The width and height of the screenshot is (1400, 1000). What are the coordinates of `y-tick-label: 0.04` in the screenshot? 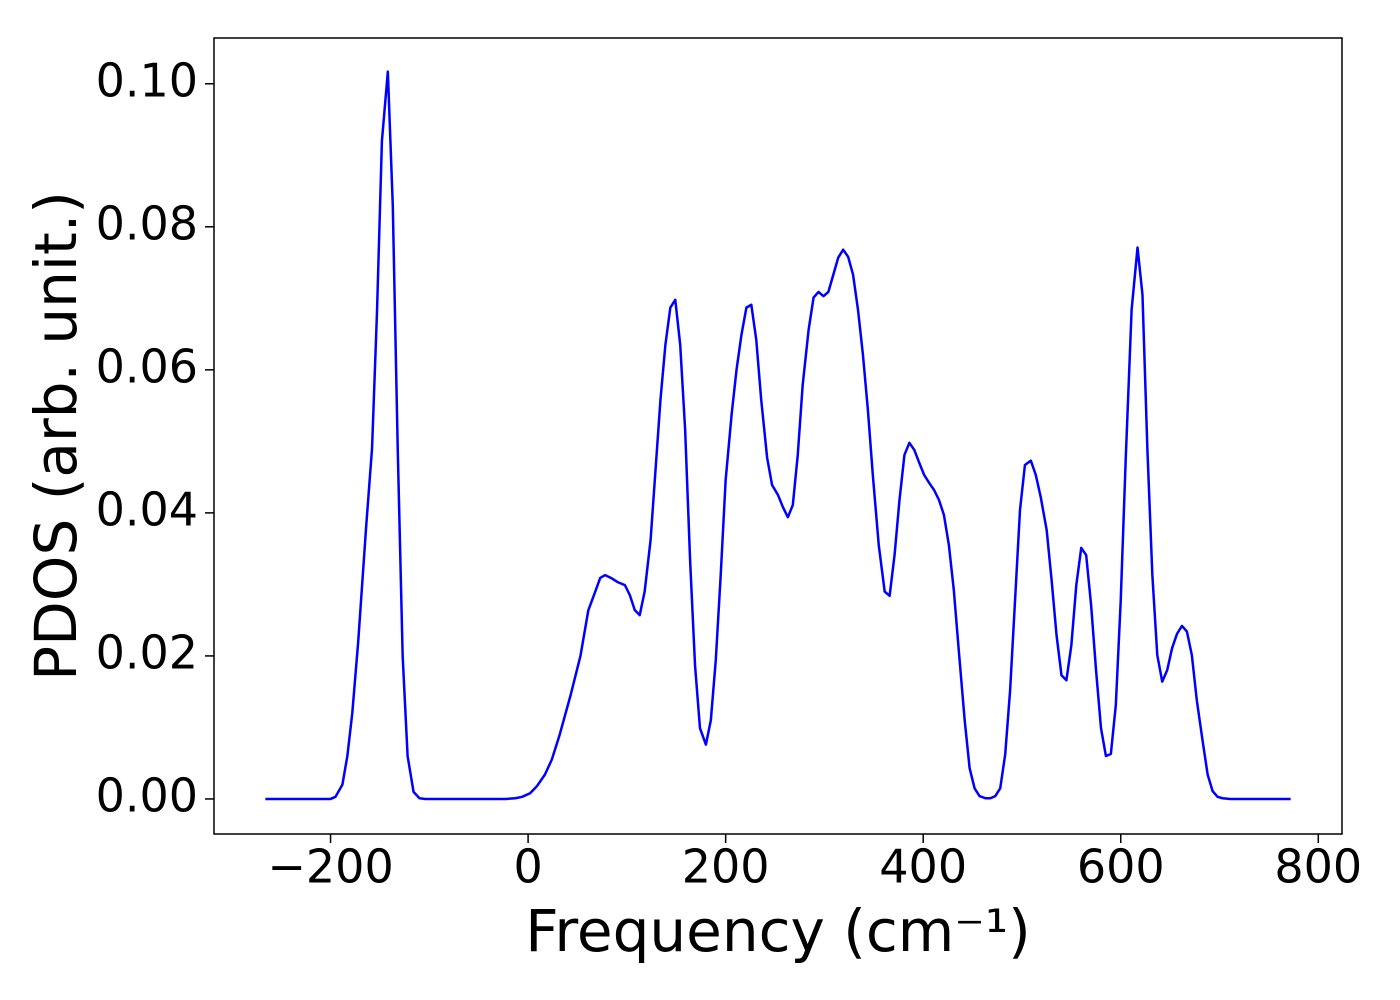 It's located at (147, 509).